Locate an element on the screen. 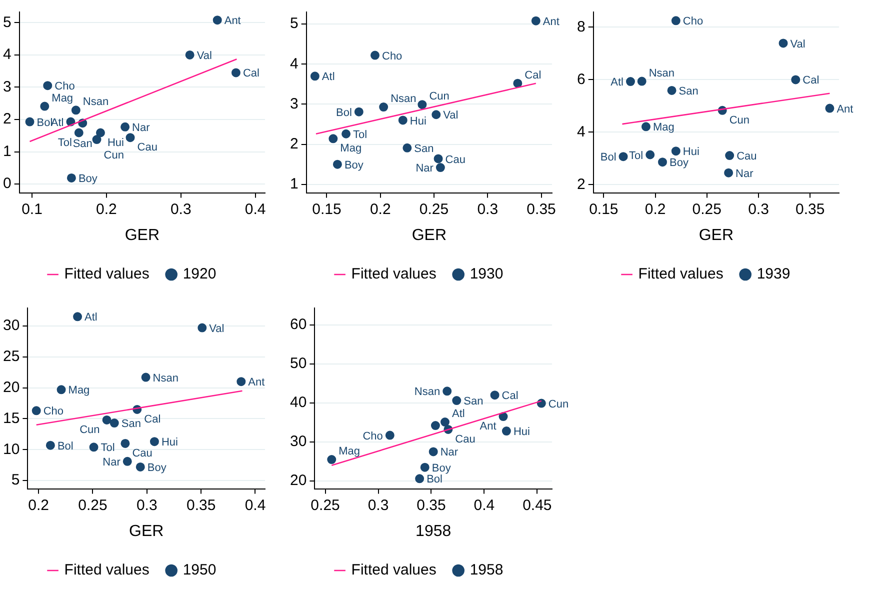 This screenshot has height=596, width=879. y-tick-label: 6 is located at coordinates (581, 79).